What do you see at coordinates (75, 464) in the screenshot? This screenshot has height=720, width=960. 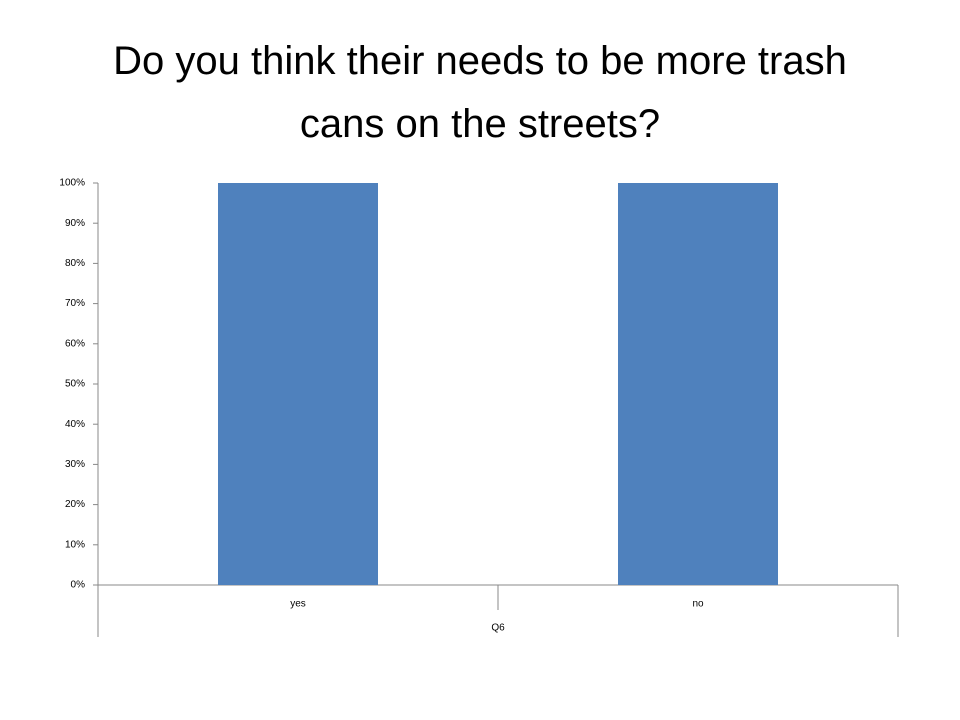 I see `y-tick-label: 30%` at bounding box center [75, 464].